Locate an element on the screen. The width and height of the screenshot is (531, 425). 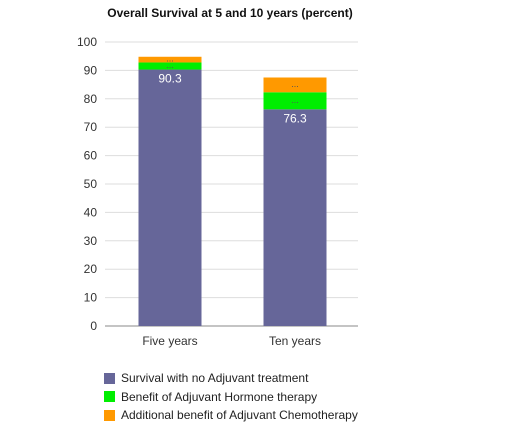
y-tick-label: 10 is located at coordinates (91, 298).